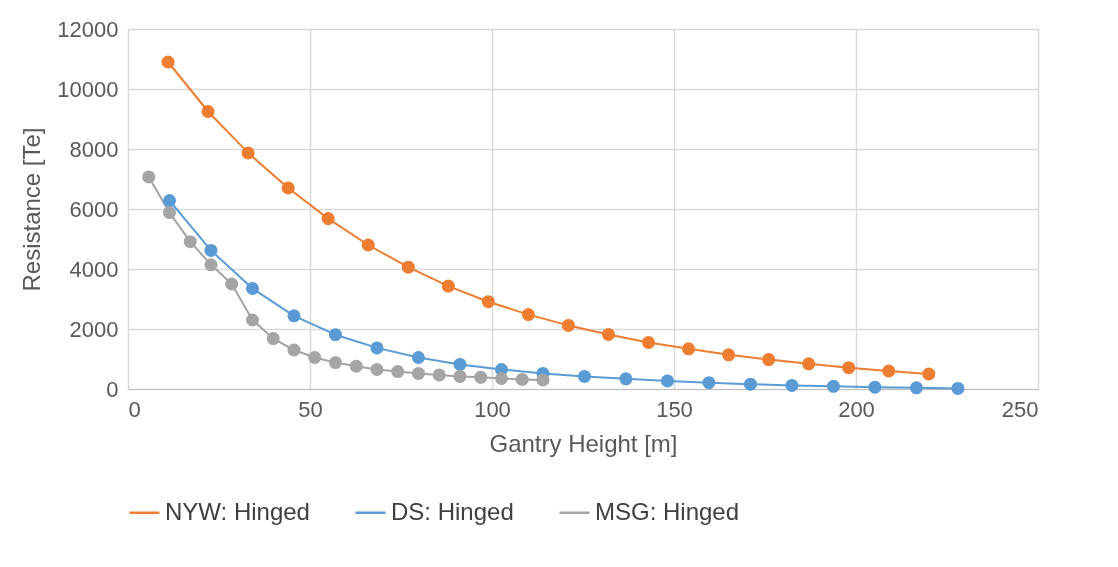 The image size is (1118, 567). Describe the element at coordinates (88, 29) in the screenshot. I see `y-tick-label: 12000` at that location.